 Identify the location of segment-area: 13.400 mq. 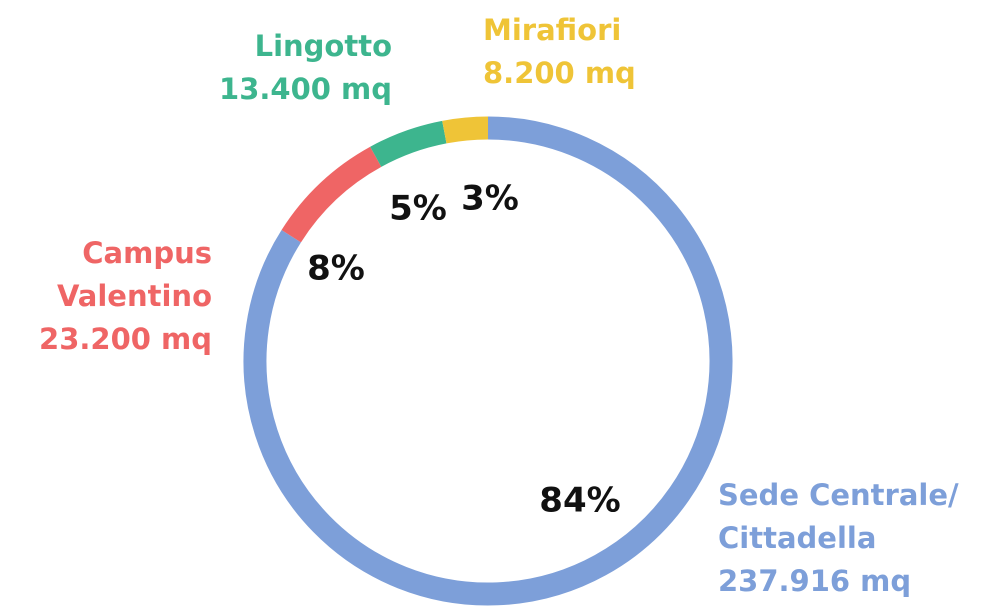
(305, 89).